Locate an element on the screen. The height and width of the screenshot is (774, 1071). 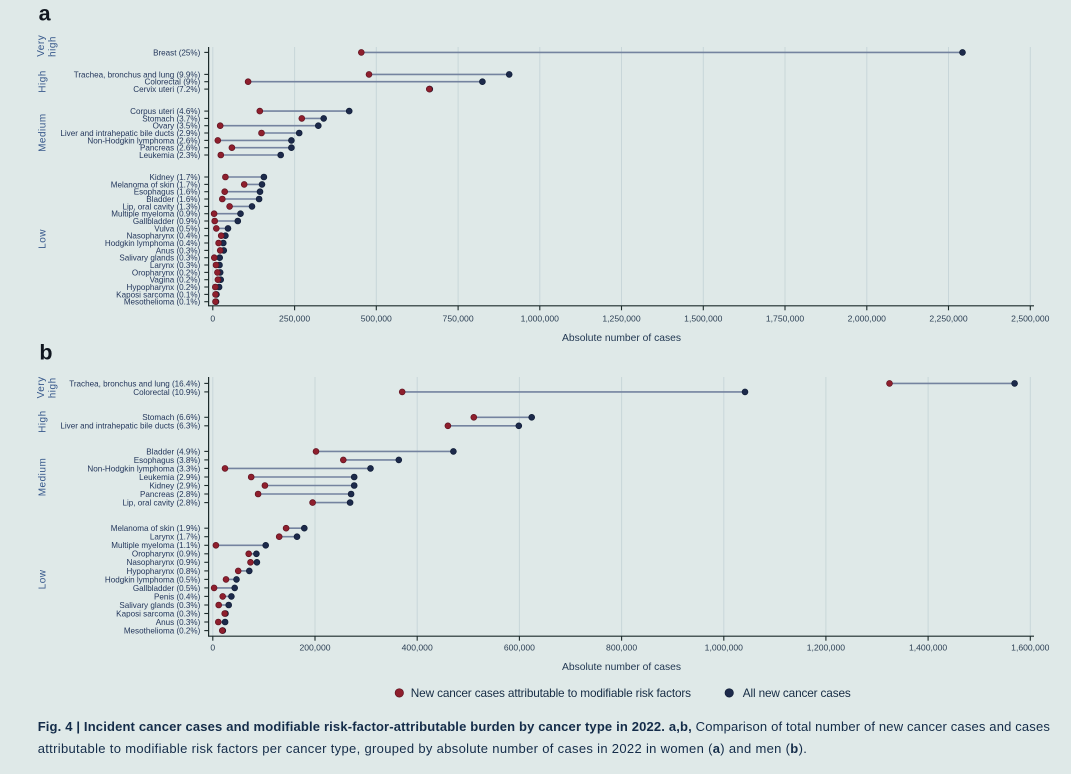
svg-text: Kidney (1.7%) is located at coordinates (174, 177).